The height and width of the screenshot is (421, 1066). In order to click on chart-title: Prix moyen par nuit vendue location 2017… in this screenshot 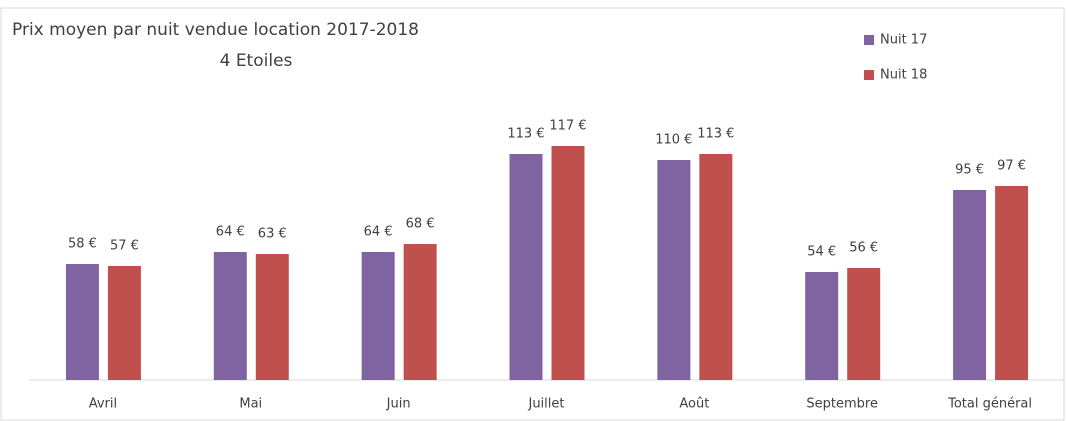, I will do `click(215, 30)`.